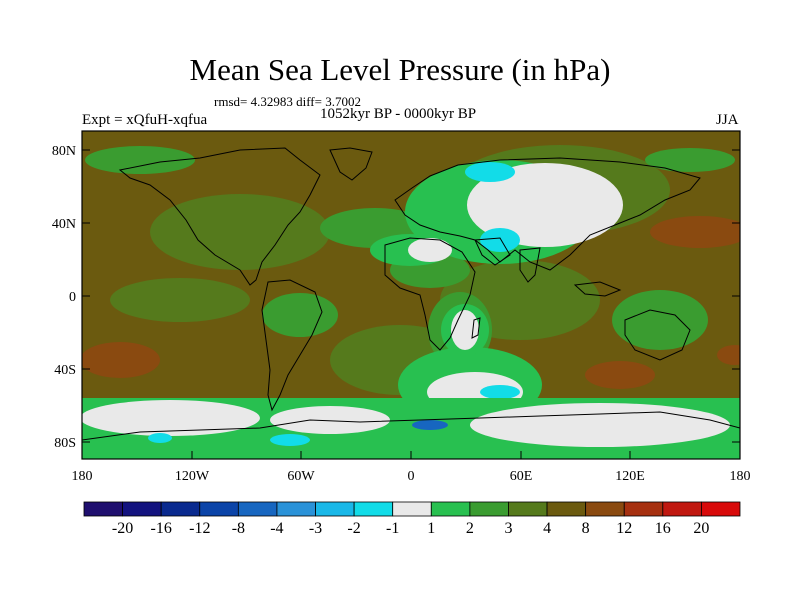  Describe the element at coordinates (545, 205) in the screenshot. I see `field-white-asia` at that location.